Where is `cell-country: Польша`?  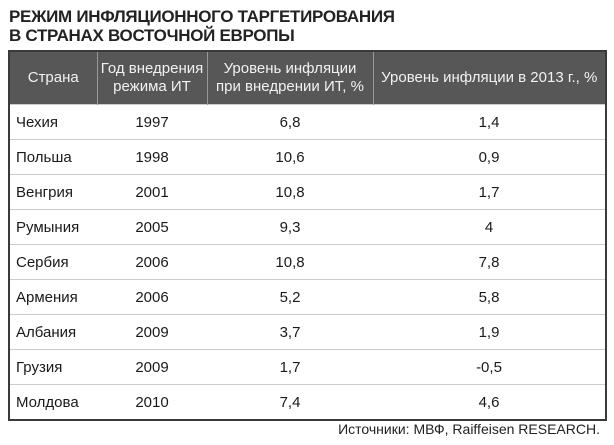
cell-country: Польша is located at coordinates (53, 157).